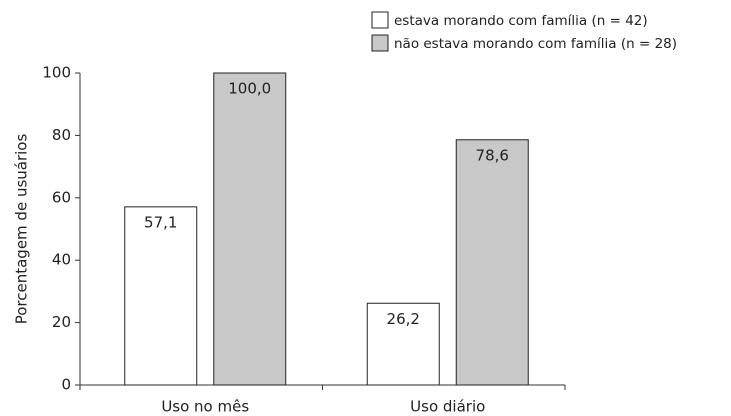 The height and width of the screenshot is (416, 731). I want to click on y-tick-label: 40, so click(61, 260).